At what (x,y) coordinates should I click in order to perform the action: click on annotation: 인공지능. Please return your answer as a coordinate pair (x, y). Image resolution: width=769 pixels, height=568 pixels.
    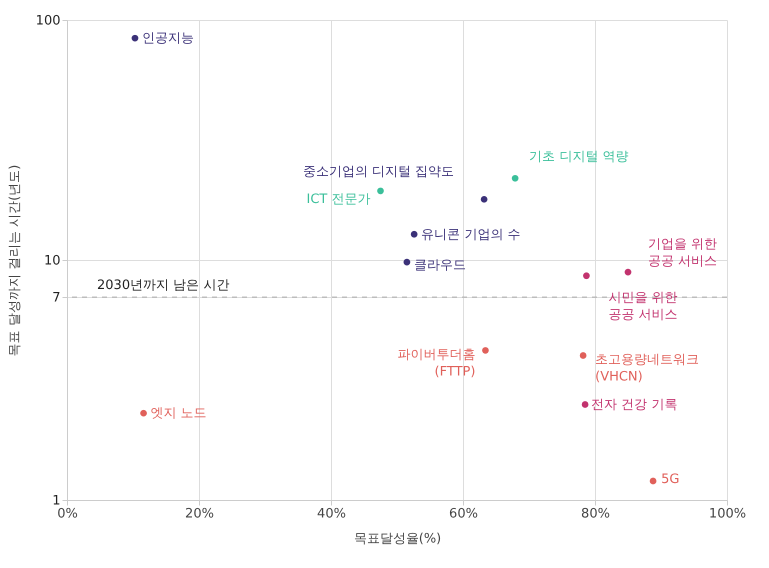
    Looking at the image, I should click on (168, 38).